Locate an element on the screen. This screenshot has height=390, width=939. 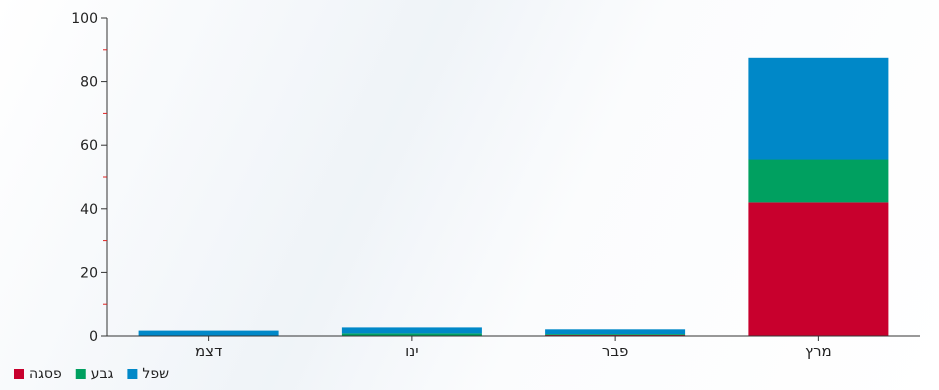
x-tick-label: דצמ is located at coordinates (208, 351).